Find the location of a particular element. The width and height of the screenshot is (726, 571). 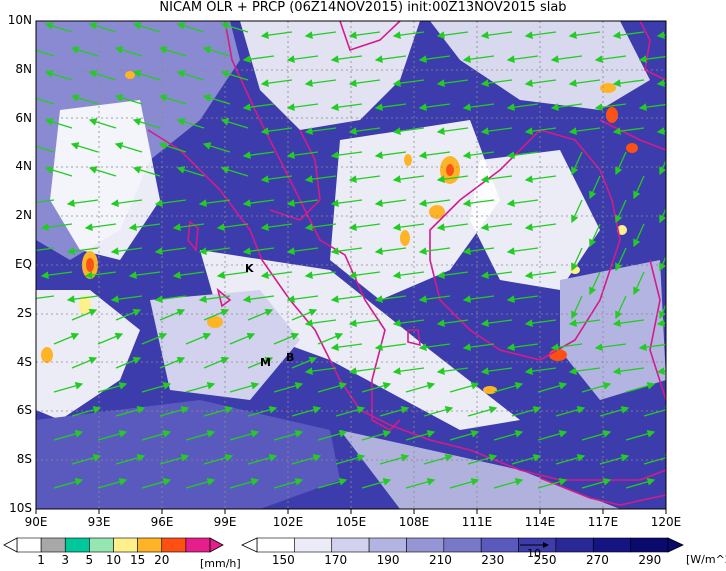

y-tick-label: 4S is located at coordinates (24, 361).